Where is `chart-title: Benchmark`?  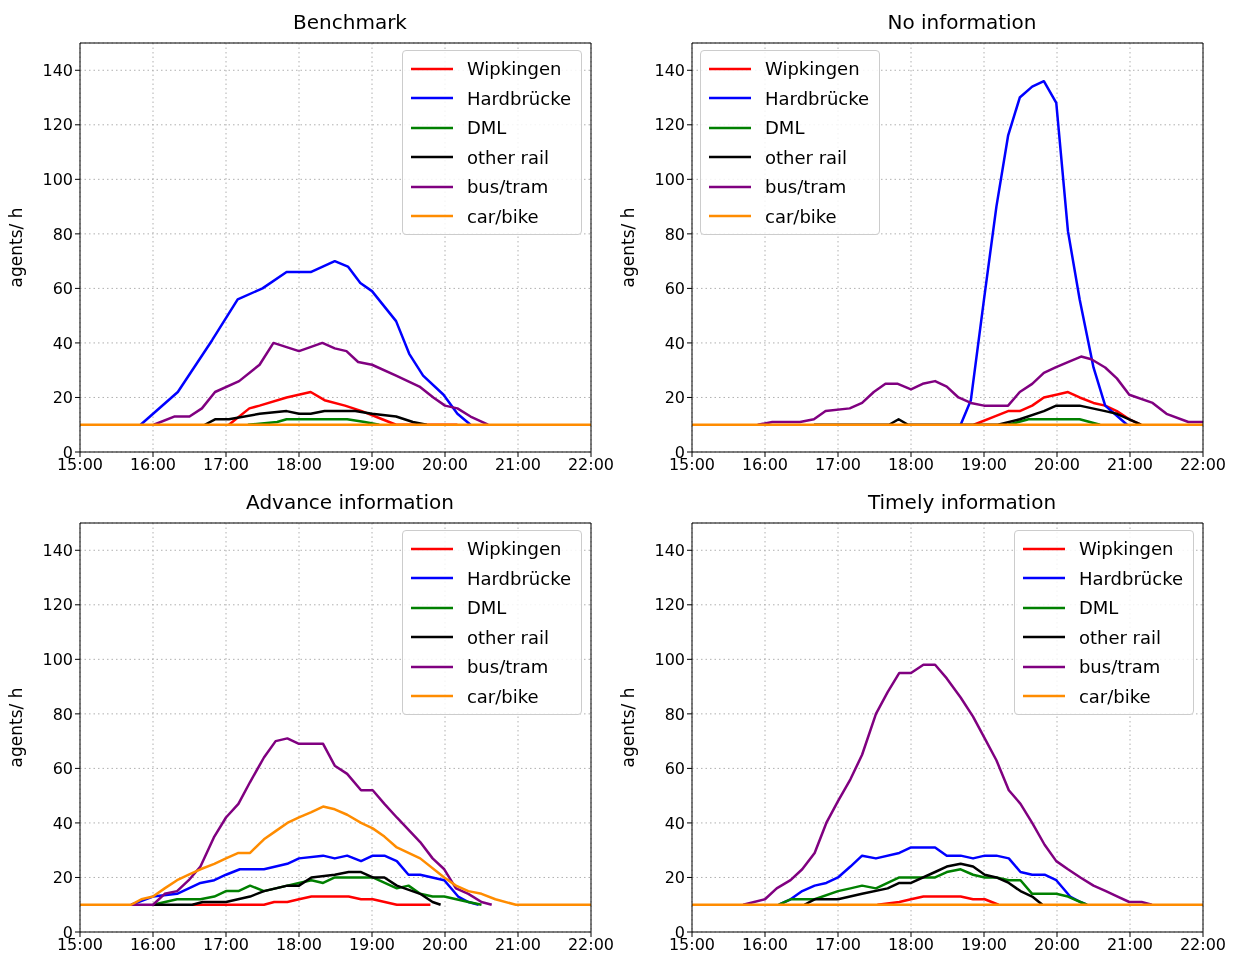
chart-title: Benchmark is located at coordinates (350, 22).